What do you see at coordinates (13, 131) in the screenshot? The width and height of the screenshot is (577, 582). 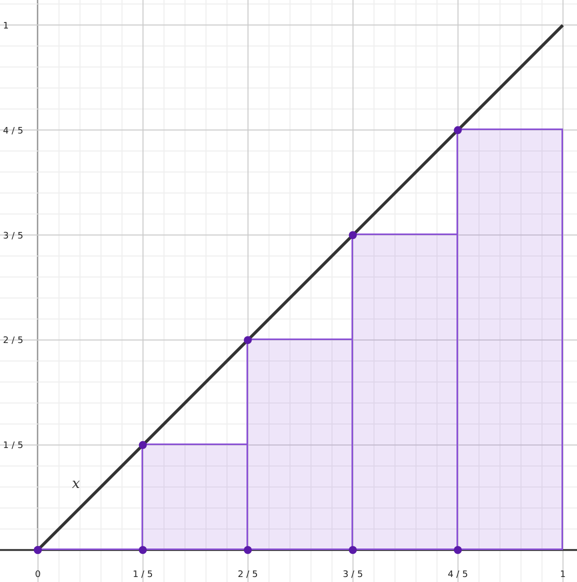 I see `y-tick-label: 4 / 5` at bounding box center [13, 131].